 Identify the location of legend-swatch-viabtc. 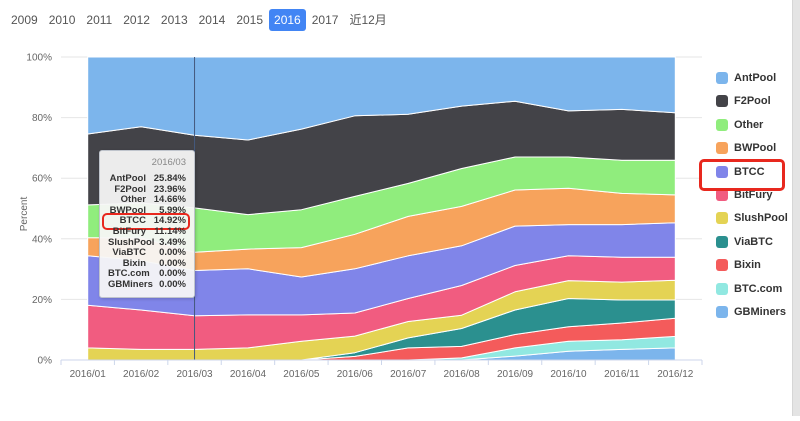
(722, 241).